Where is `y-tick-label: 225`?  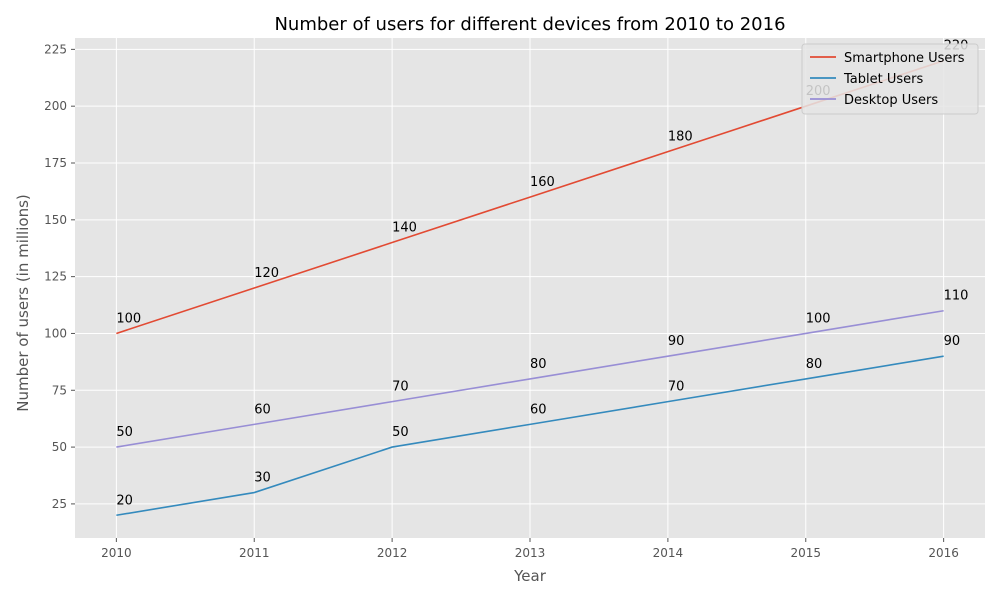 y-tick-label: 225 is located at coordinates (55, 49).